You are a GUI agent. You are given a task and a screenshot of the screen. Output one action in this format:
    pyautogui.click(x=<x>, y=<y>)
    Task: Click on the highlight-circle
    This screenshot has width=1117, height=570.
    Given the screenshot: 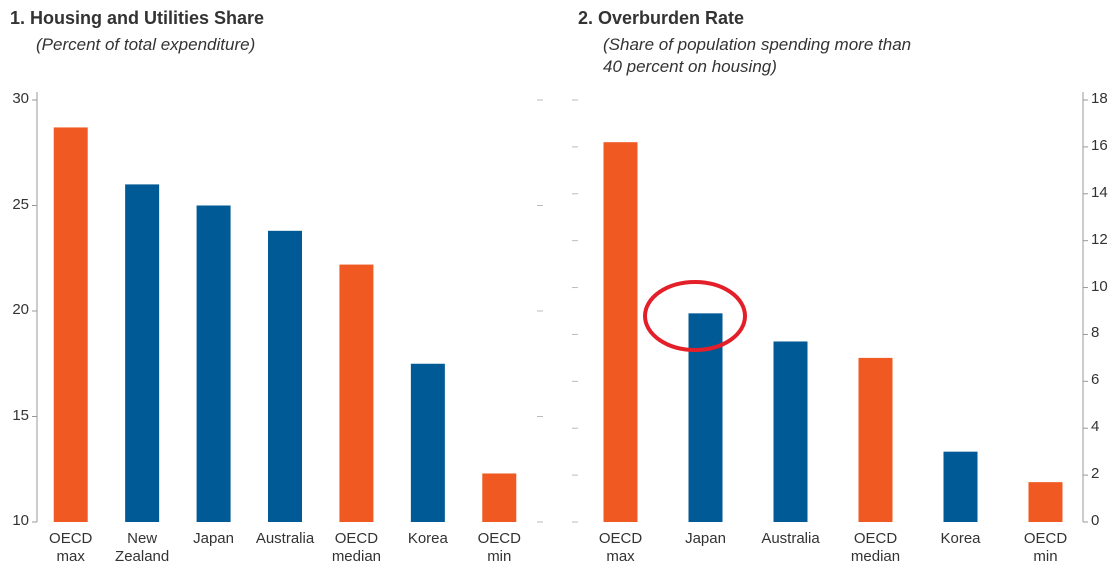 What is the action you would take?
    pyautogui.click(x=695, y=316)
    